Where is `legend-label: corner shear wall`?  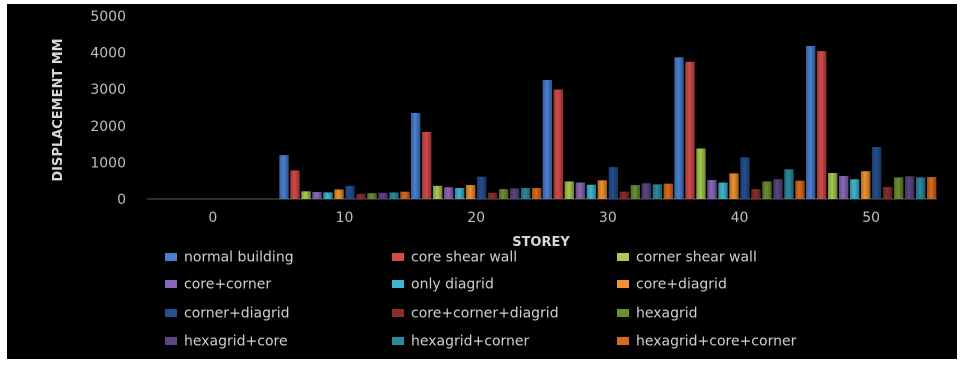 legend-label: corner shear wall is located at coordinates (696, 258).